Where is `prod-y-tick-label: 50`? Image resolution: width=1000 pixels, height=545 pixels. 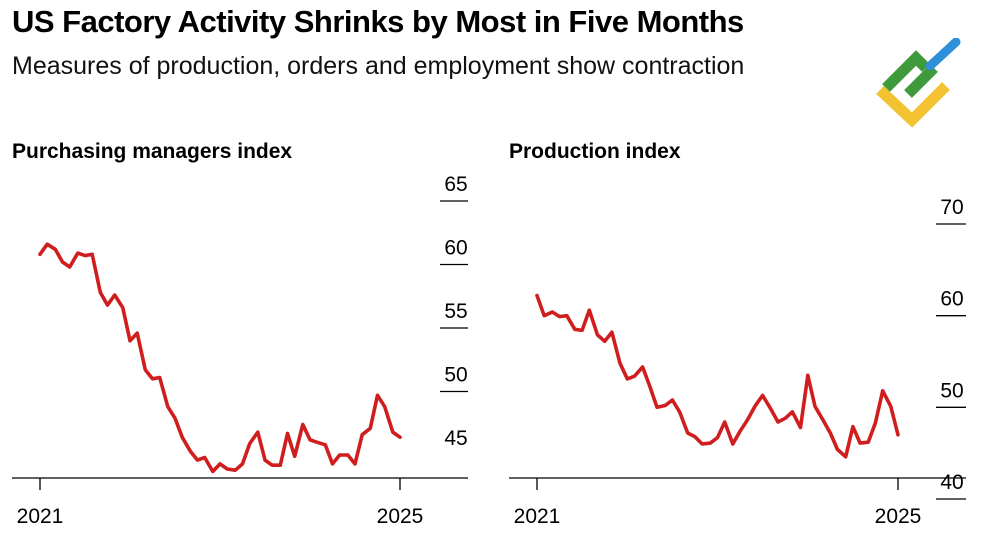 prod-y-tick-label: 50 is located at coordinates (951, 390).